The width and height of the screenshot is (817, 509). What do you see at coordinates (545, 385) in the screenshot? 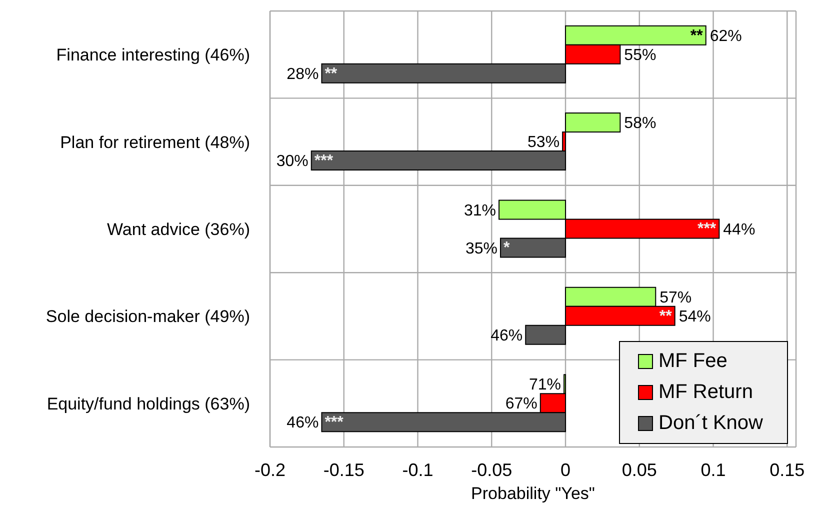
I see `annotation: 71%` at bounding box center [545, 385].